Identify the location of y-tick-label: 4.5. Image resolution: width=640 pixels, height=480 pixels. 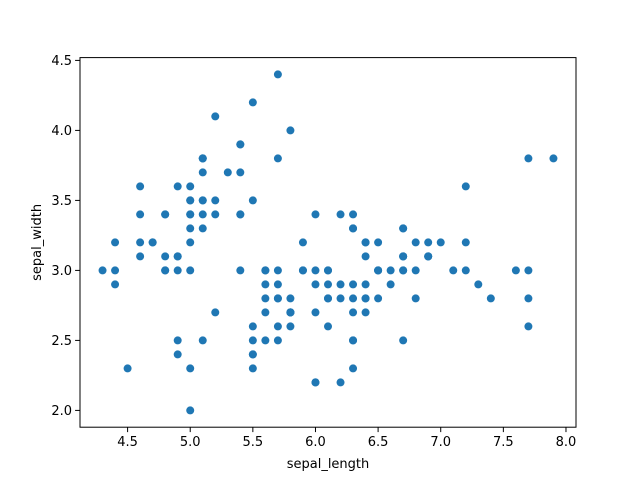
(61, 61).